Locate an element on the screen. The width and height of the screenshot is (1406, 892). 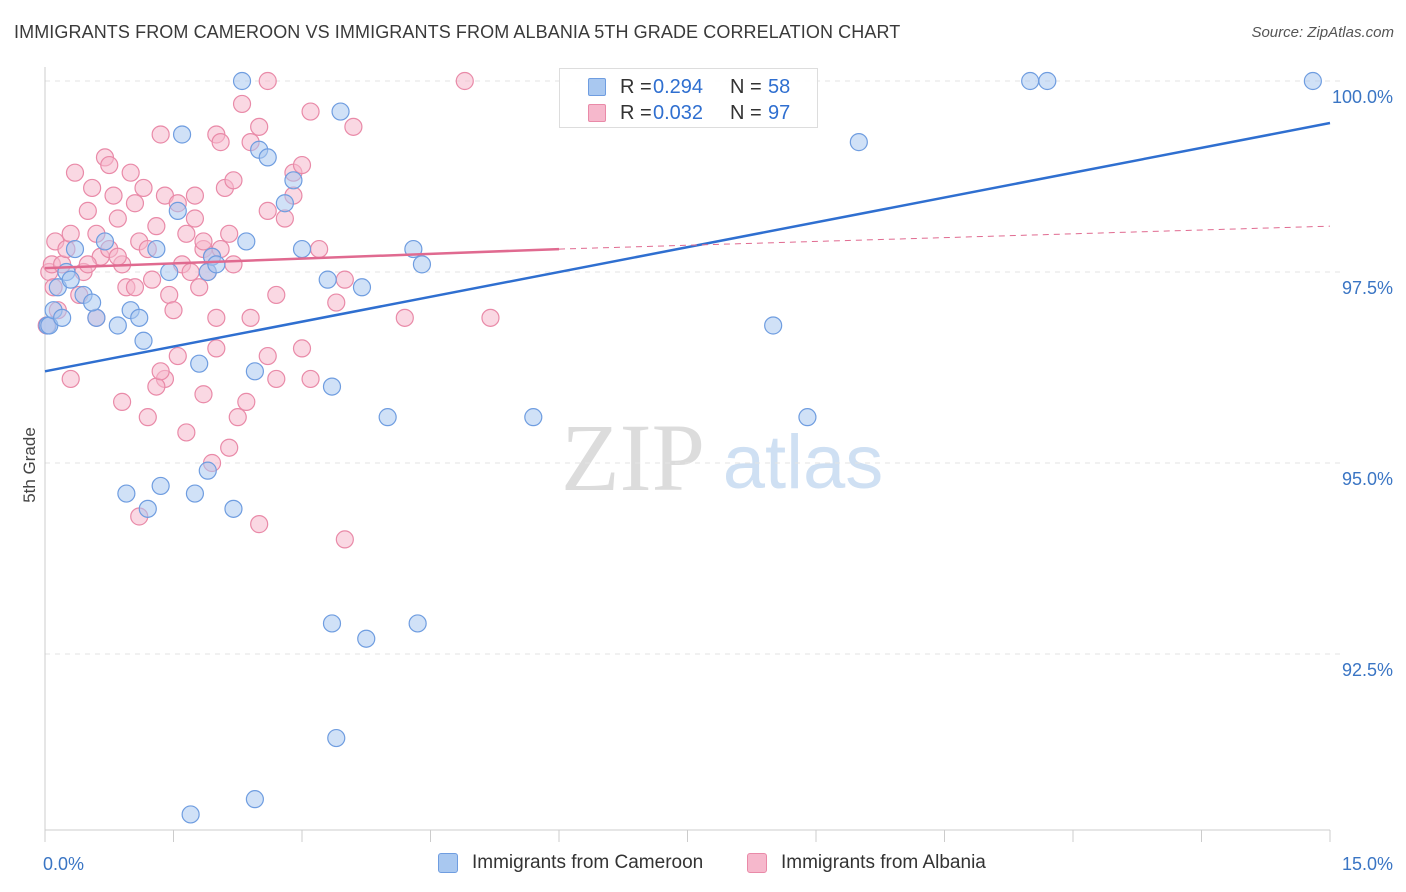
y-tick-label: 97.5% is located at coordinates (1367, 288).